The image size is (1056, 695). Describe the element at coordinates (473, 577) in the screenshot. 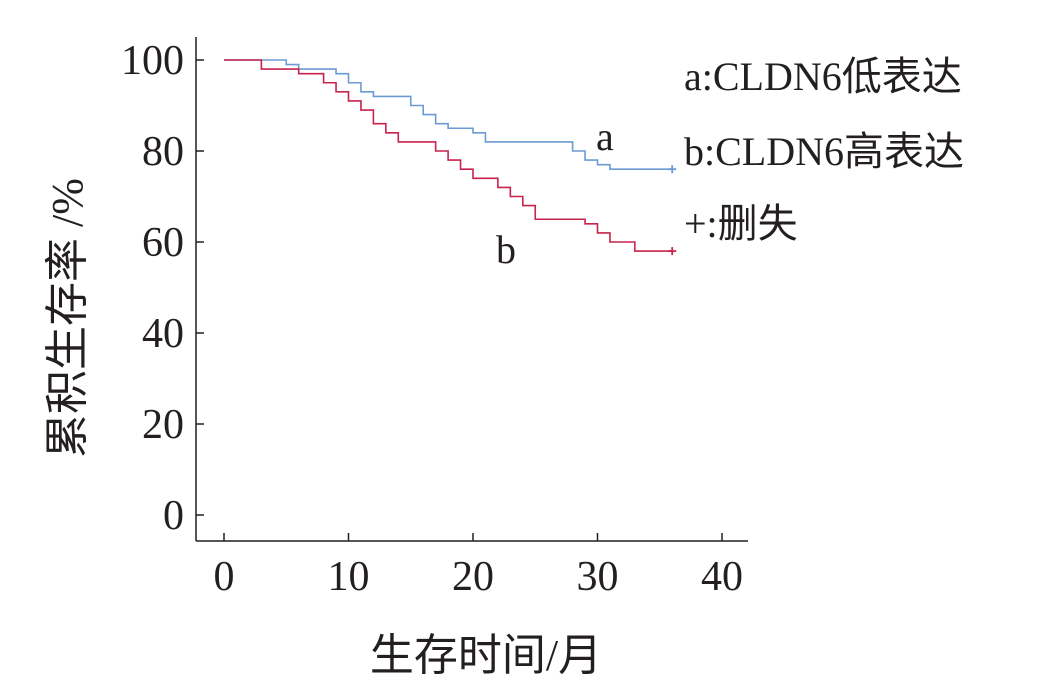

I see `x-tick-label: 20` at that location.